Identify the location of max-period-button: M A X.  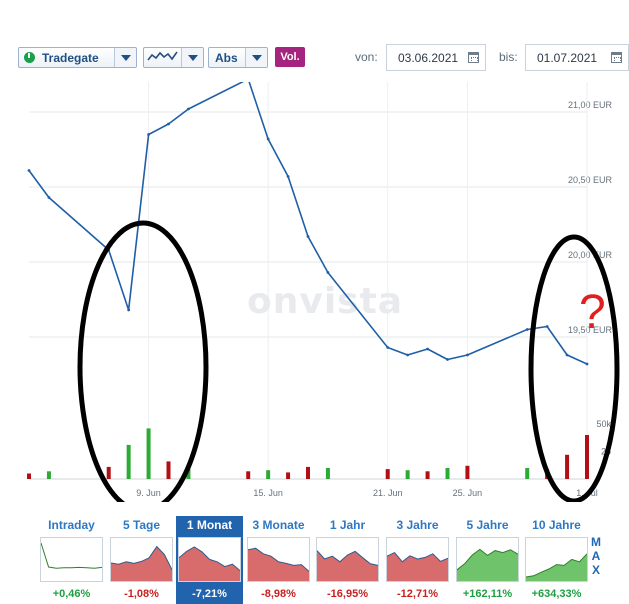
(596, 562).